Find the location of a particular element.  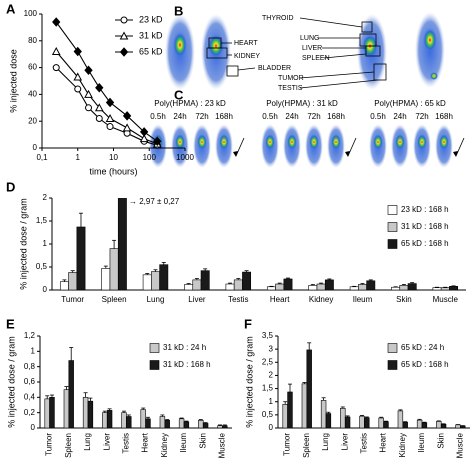

y-tick-label: 0,4 is located at coordinates (30, 396).